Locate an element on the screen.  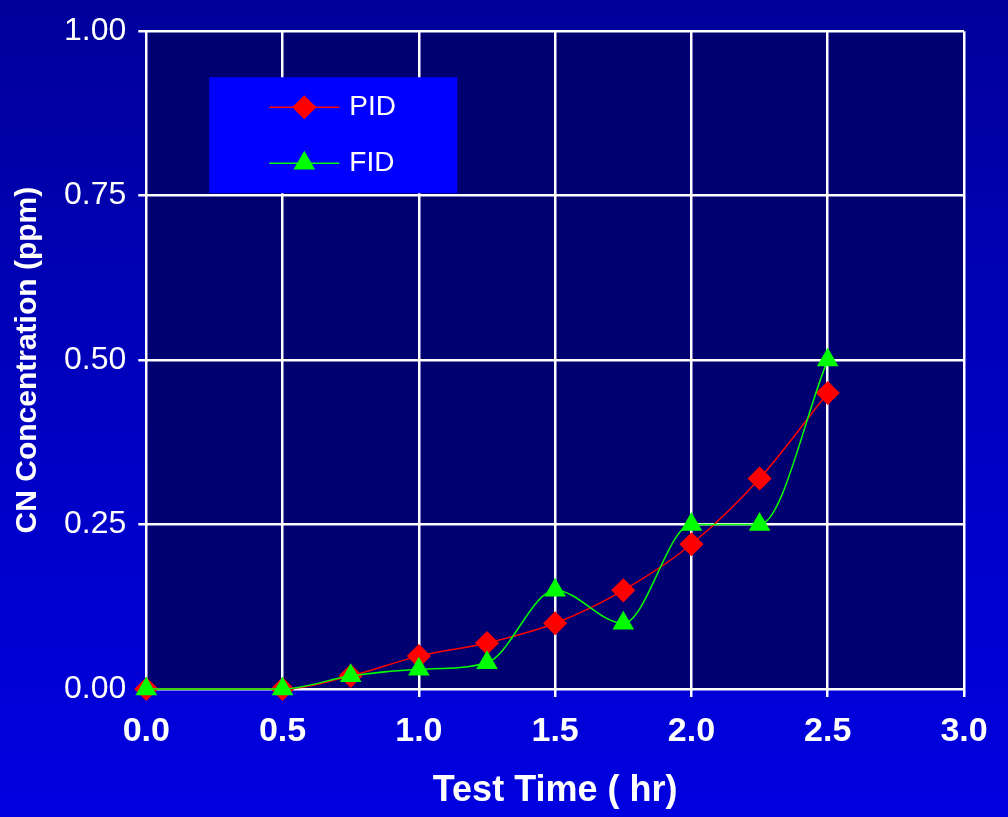
x-tick-label: 2.0 is located at coordinates (691, 728).